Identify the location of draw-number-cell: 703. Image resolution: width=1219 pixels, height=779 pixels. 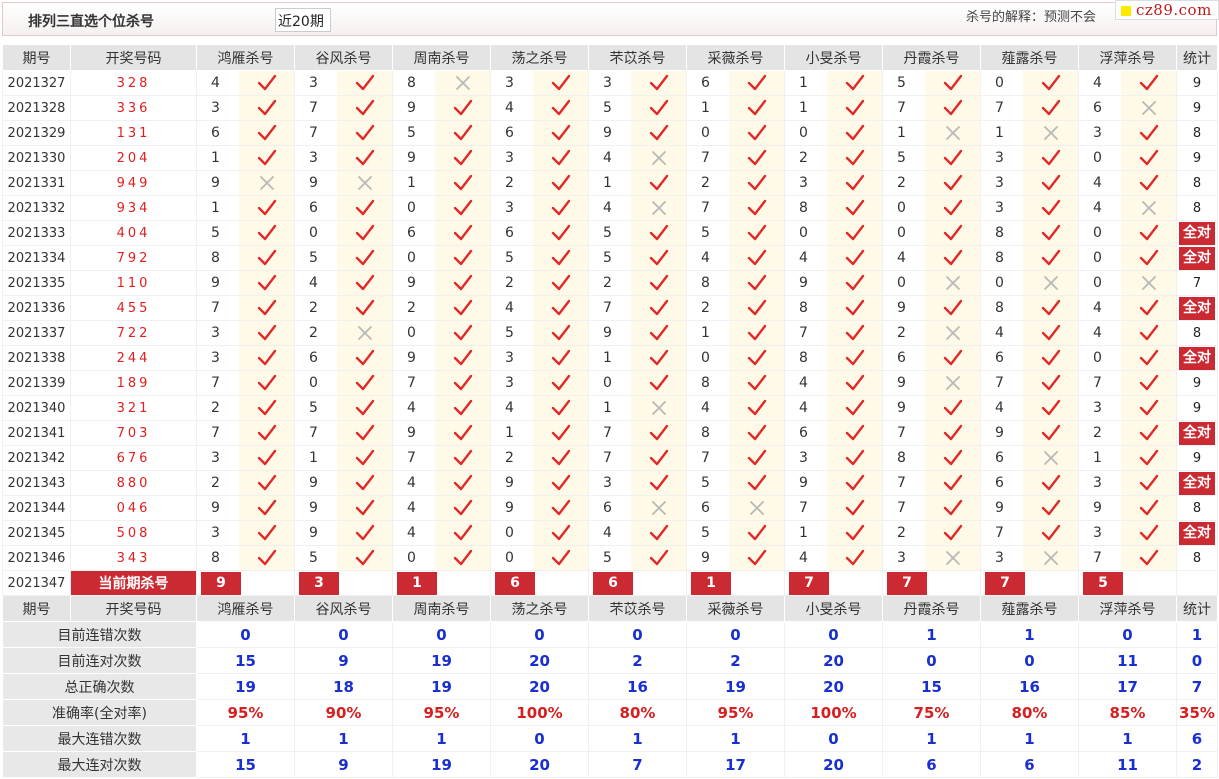
(133, 433).